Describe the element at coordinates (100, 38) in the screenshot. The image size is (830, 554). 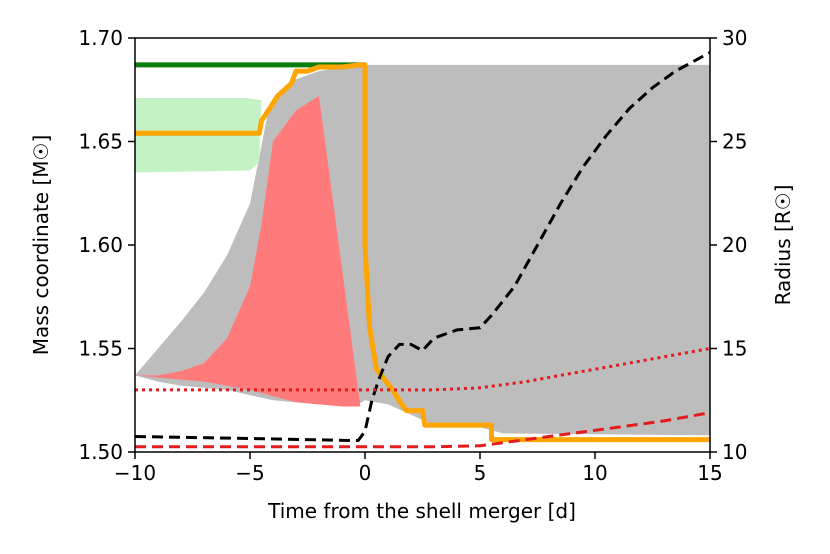
I see `y-tick-label-left: 1.70` at that location.